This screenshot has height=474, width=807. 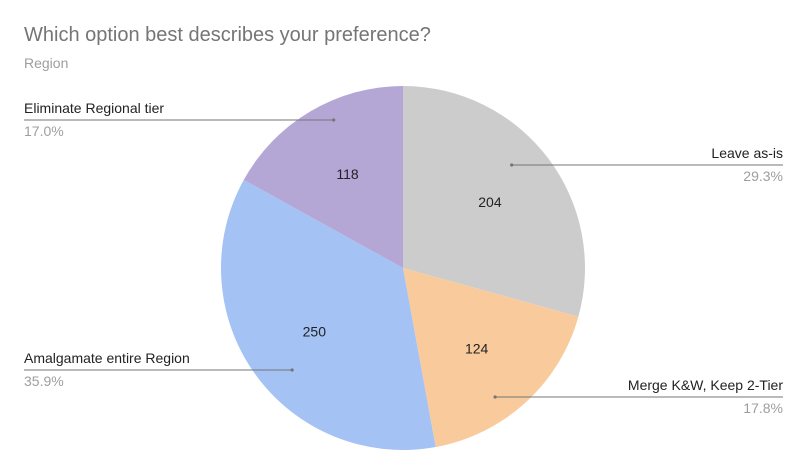 What do you see at coordinates (94, 108) in the screenshot?
I see `slice-category-label: Eliminate Regional tier` at bounding box center [94, 108].